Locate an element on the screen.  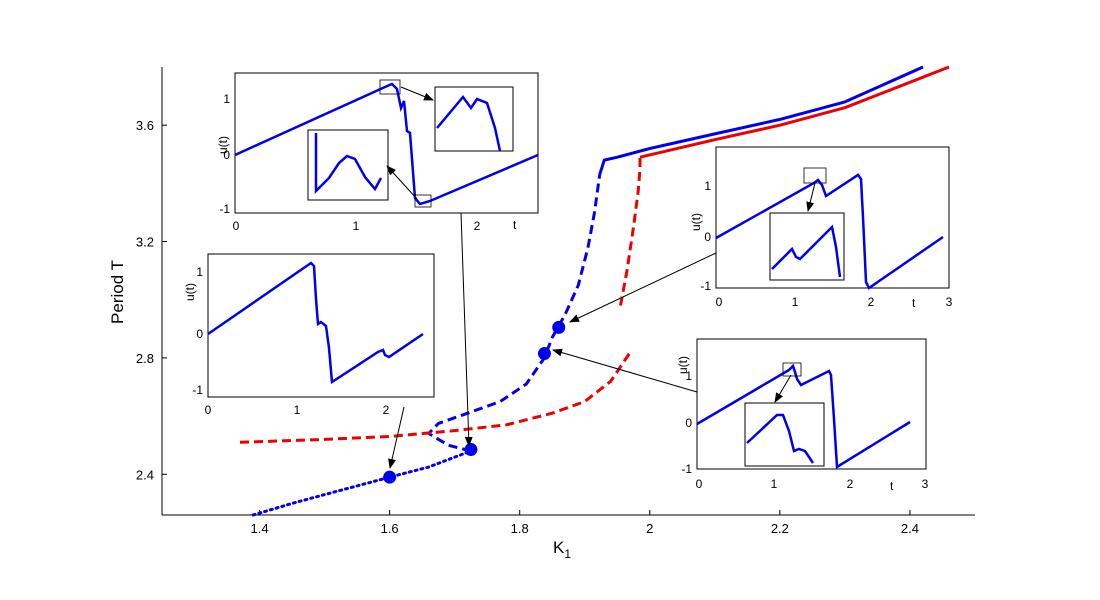
inset-b-xtick-0: 0 is located at coordinates (208, 410).